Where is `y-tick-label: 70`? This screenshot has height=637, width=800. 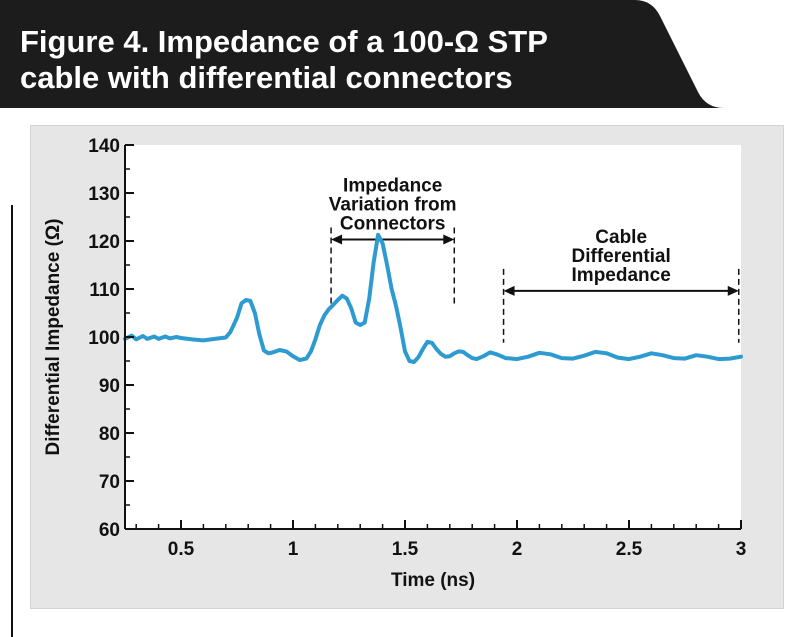
y-tick-label: 70 is located at coordinates (109, 482).